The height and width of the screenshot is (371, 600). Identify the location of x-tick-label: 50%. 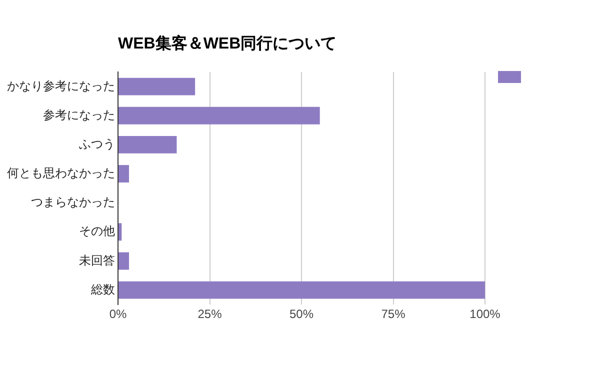
(301, 314).